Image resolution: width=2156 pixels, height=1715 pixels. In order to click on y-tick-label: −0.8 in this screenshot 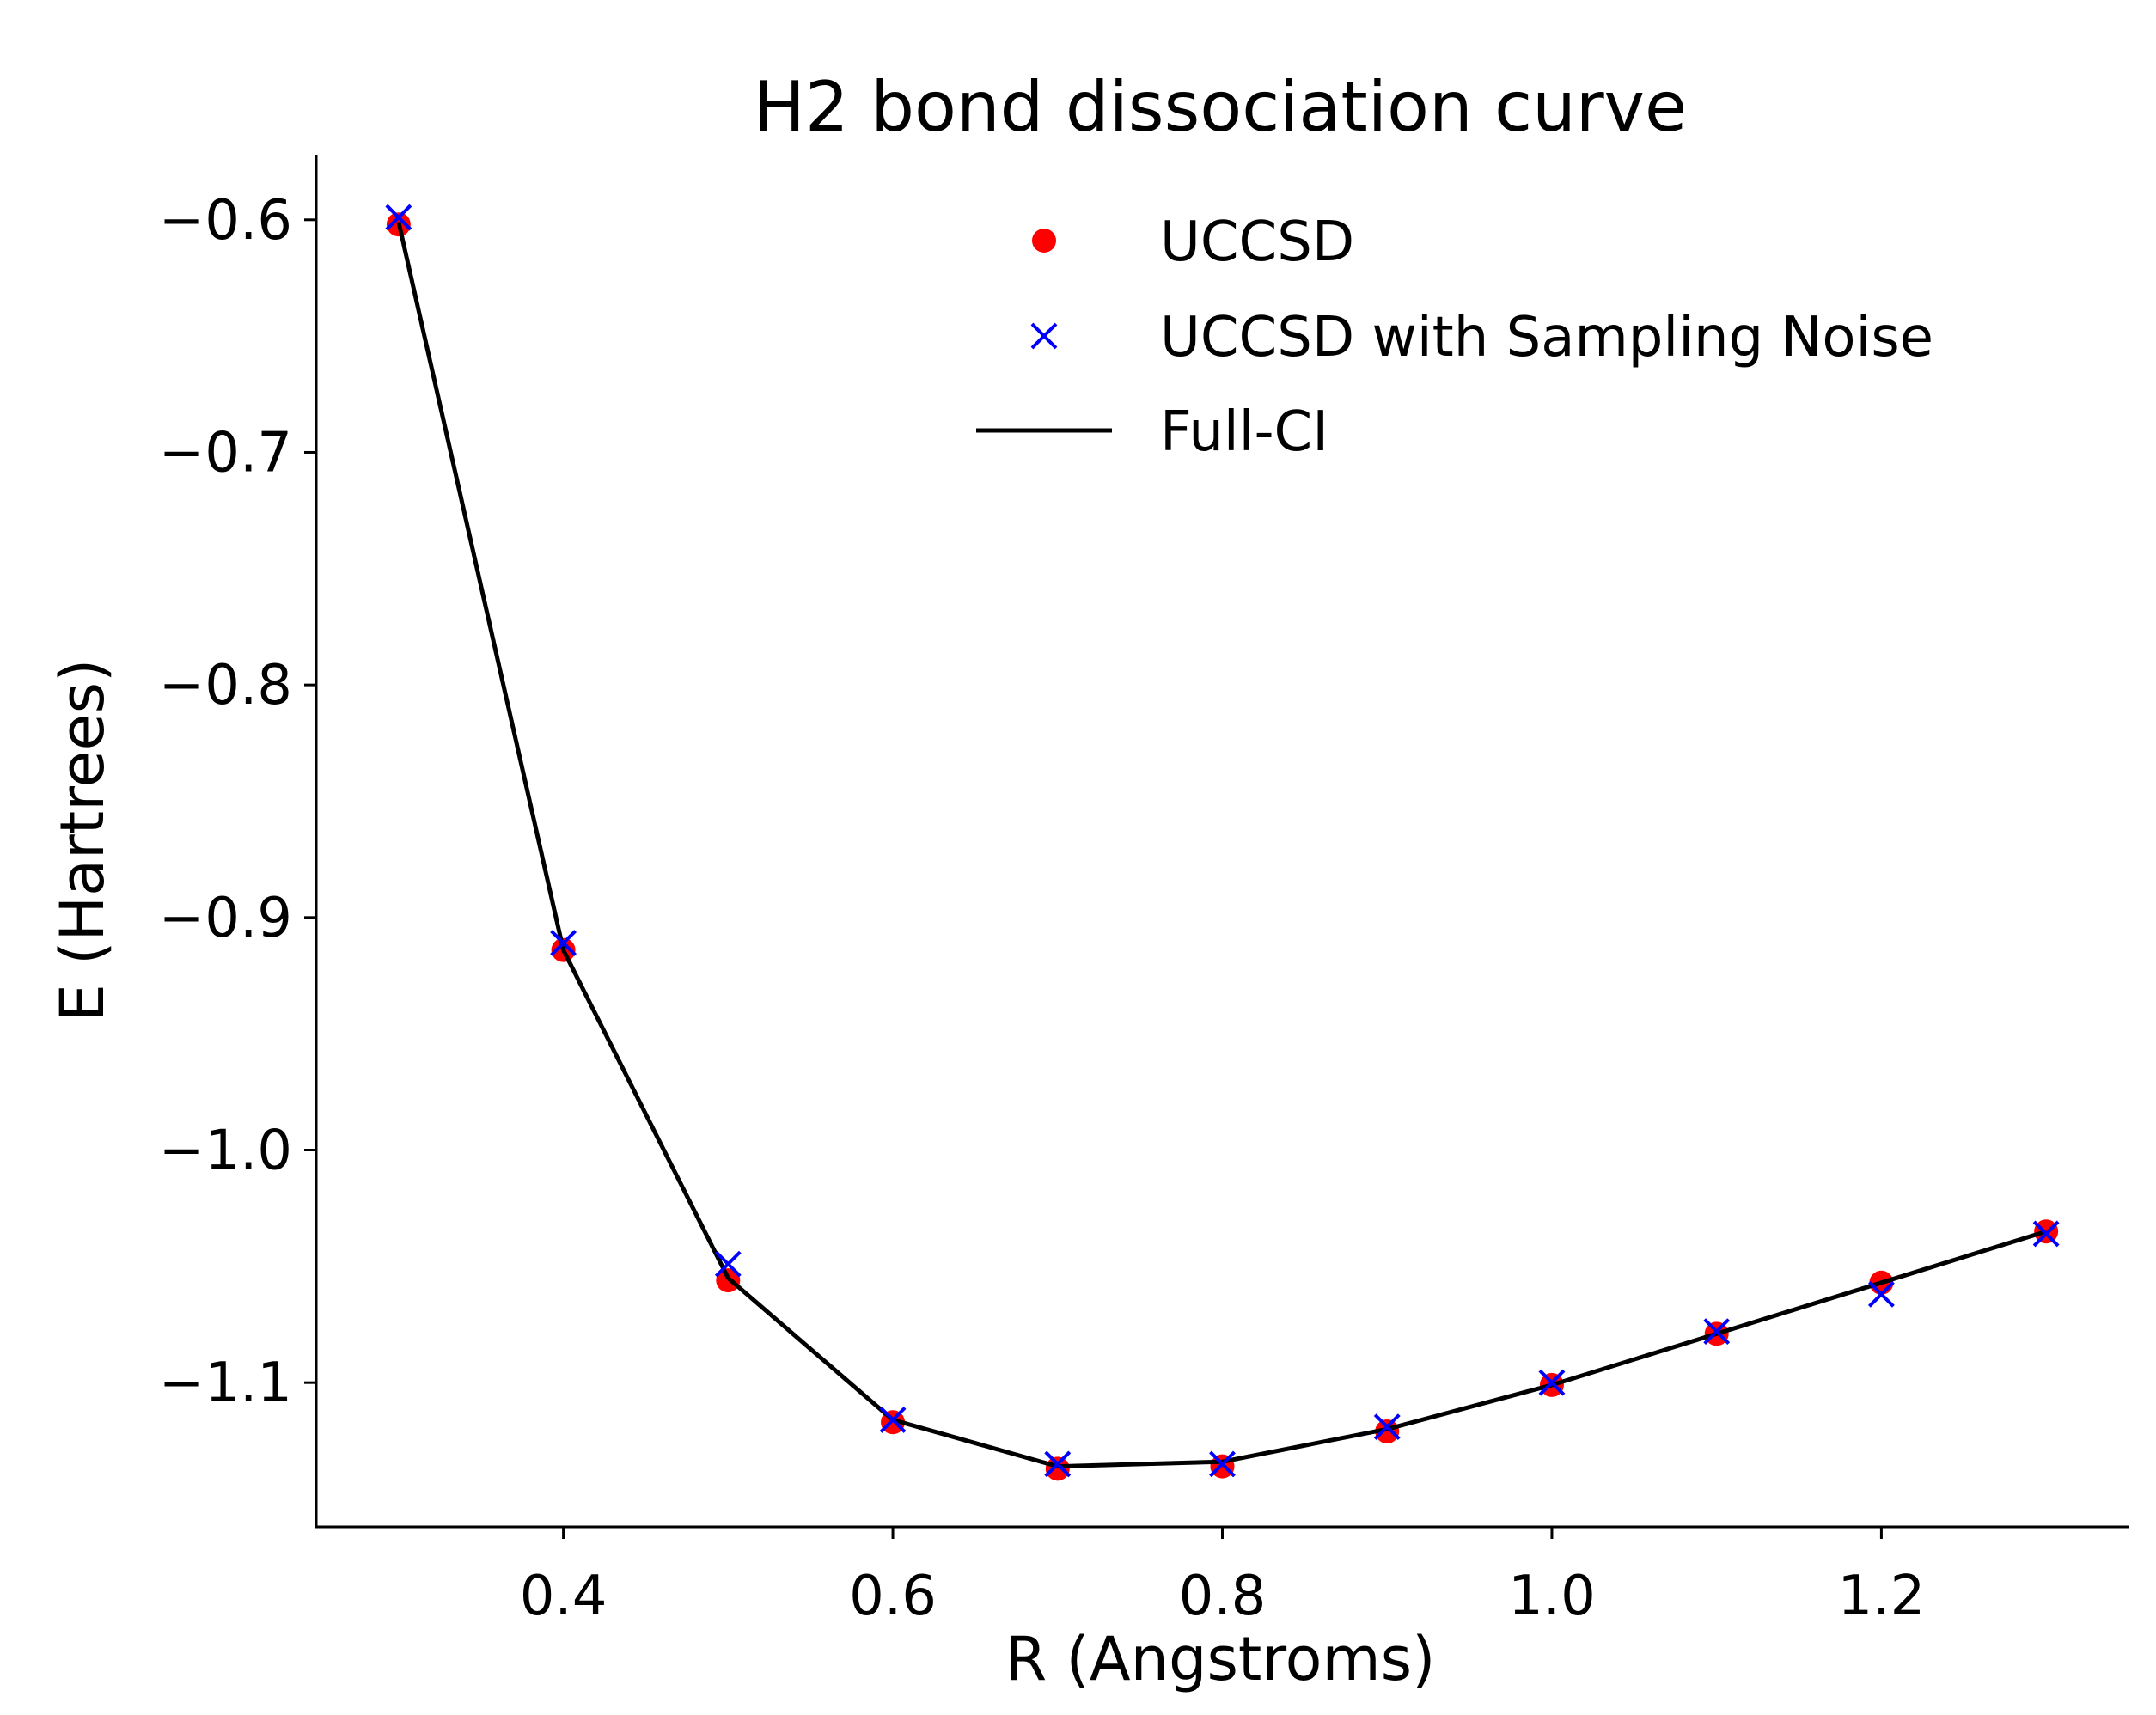, I will do `click(225, 685)`.